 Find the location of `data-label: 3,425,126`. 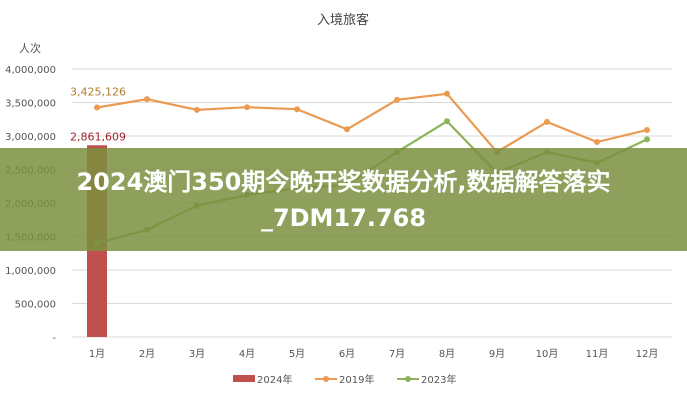

data-label: 3,425,126 is located at coordinates (98, 92).